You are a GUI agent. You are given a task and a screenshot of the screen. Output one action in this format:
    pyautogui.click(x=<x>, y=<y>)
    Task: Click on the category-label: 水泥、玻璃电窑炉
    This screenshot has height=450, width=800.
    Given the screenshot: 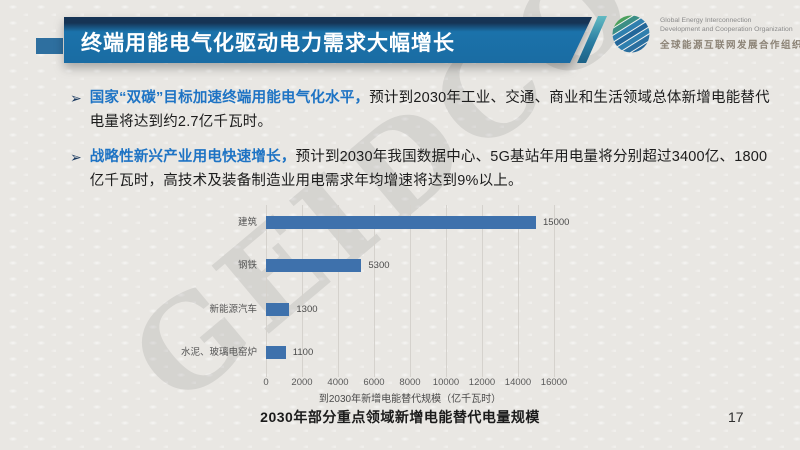 What is the action you would take?
    pyautogui.click(x=218, y=352)
    